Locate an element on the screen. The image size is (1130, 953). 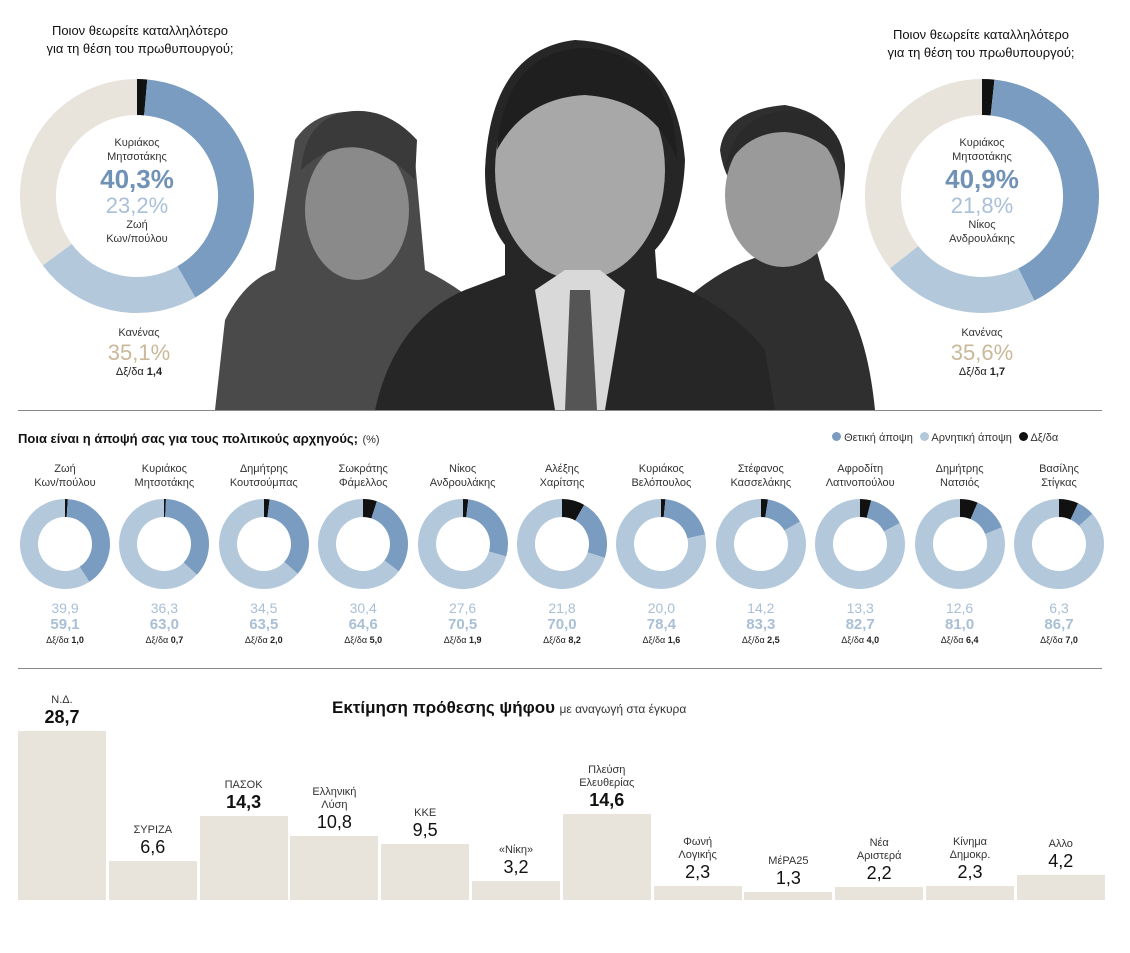
leader-dk-value: Δξ/δα 5,0 is located at coordinates (363, 640).